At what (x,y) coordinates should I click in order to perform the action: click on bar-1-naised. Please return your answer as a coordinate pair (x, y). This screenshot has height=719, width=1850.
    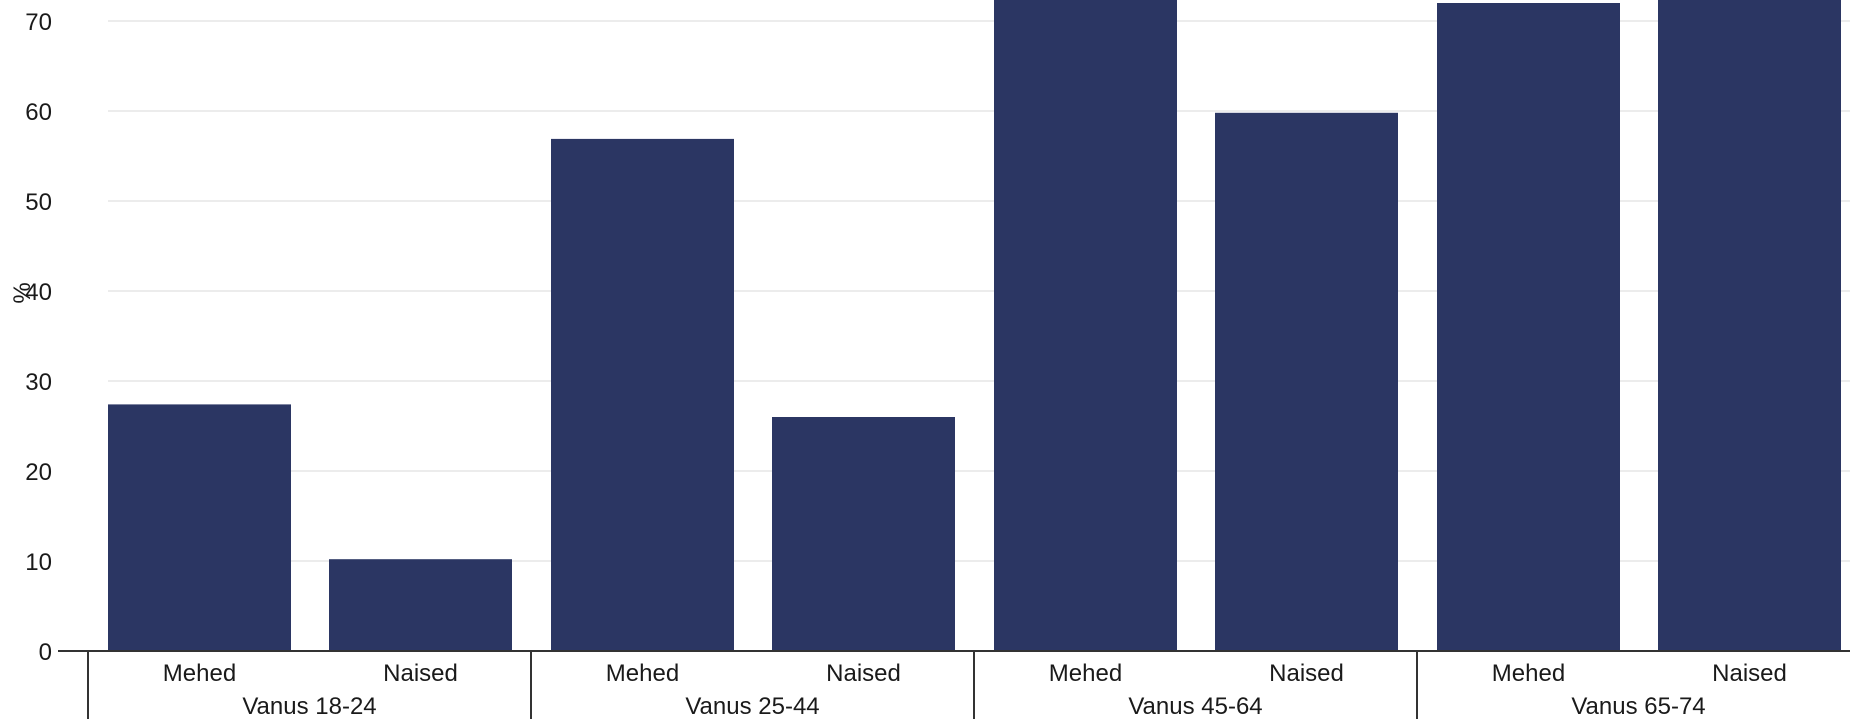
    Looking at the image, I should click on (420, 605).